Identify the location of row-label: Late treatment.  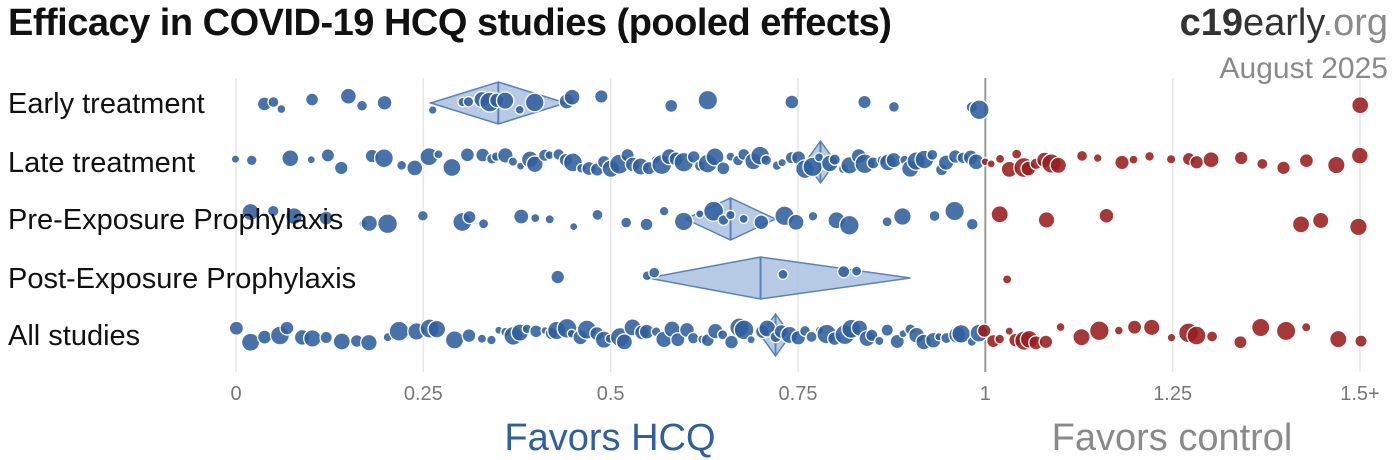
(101, 163).